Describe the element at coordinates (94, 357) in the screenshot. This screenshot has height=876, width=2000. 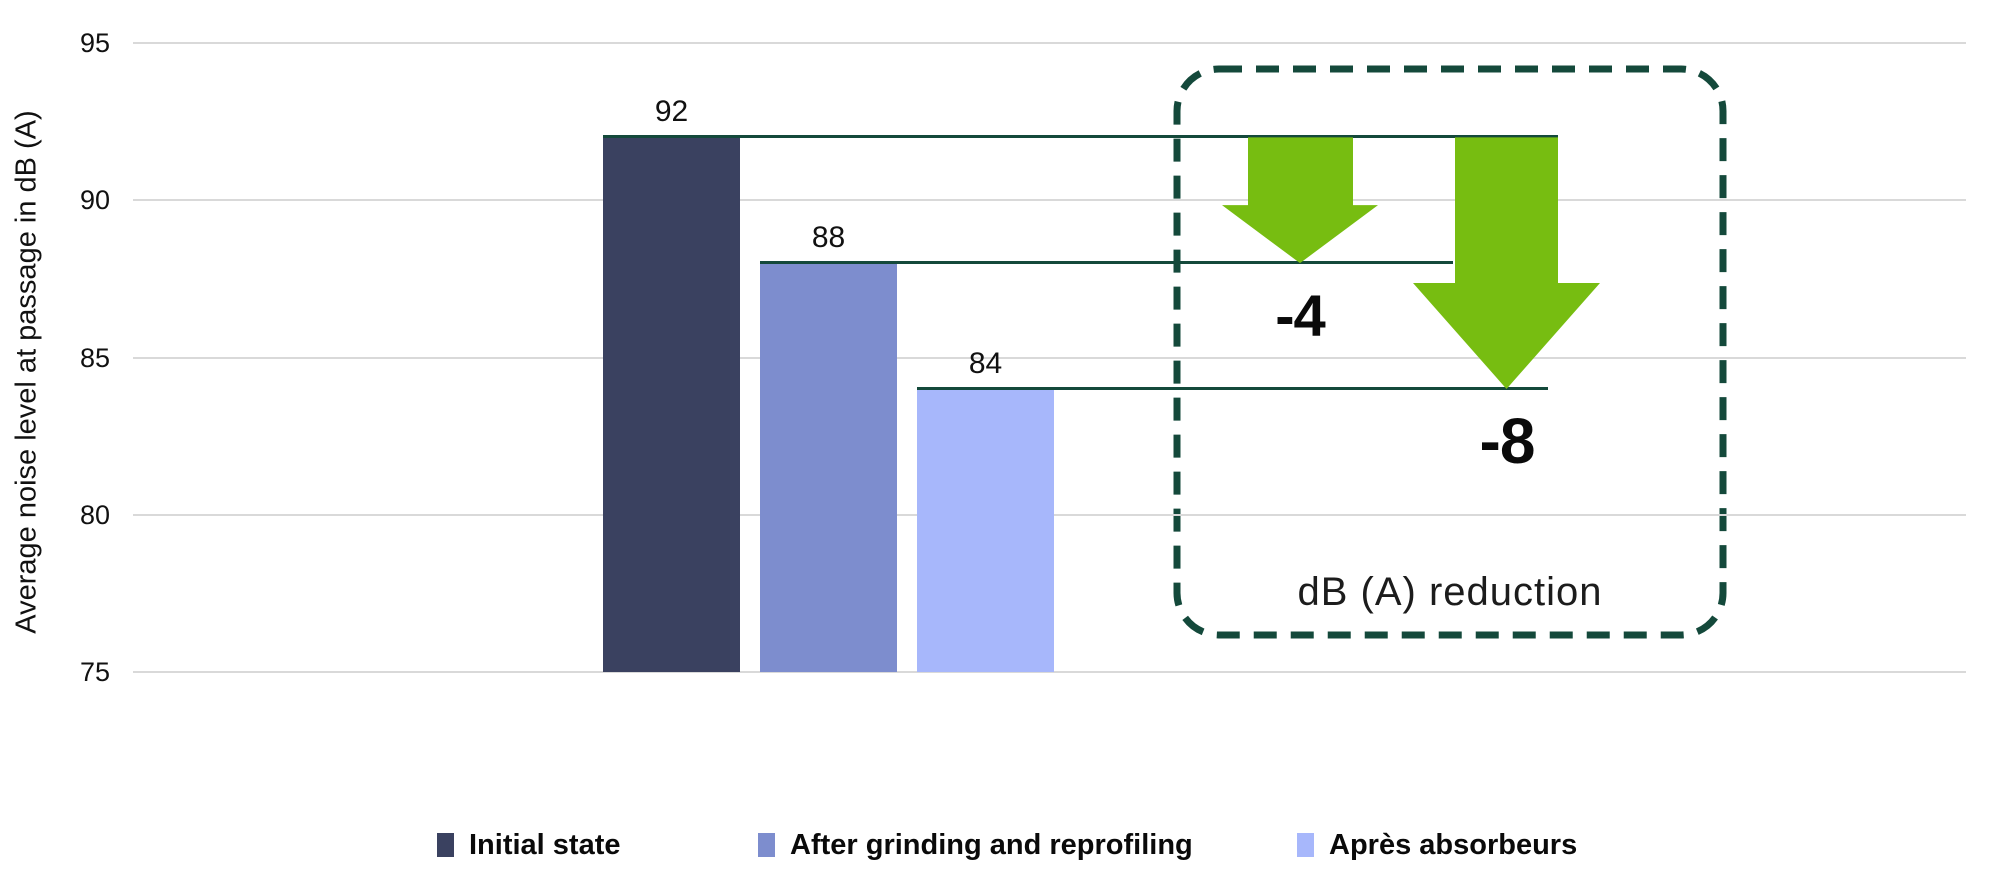
I see `y-tick-label: 85` at that location.